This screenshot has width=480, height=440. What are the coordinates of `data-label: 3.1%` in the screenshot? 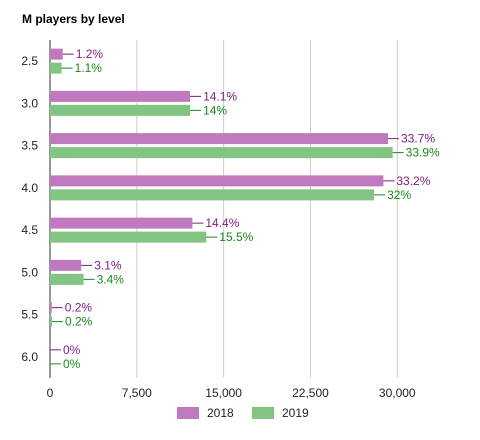 It's located at (108, 265).